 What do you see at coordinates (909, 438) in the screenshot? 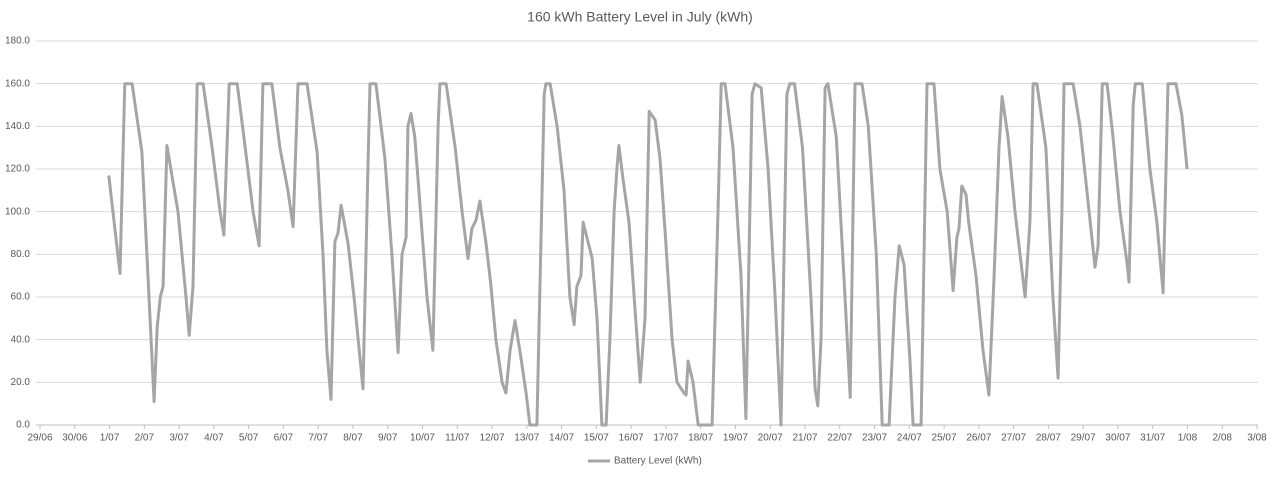
I see `x-tick-label: 24/07` at bounding box center [909, 438].